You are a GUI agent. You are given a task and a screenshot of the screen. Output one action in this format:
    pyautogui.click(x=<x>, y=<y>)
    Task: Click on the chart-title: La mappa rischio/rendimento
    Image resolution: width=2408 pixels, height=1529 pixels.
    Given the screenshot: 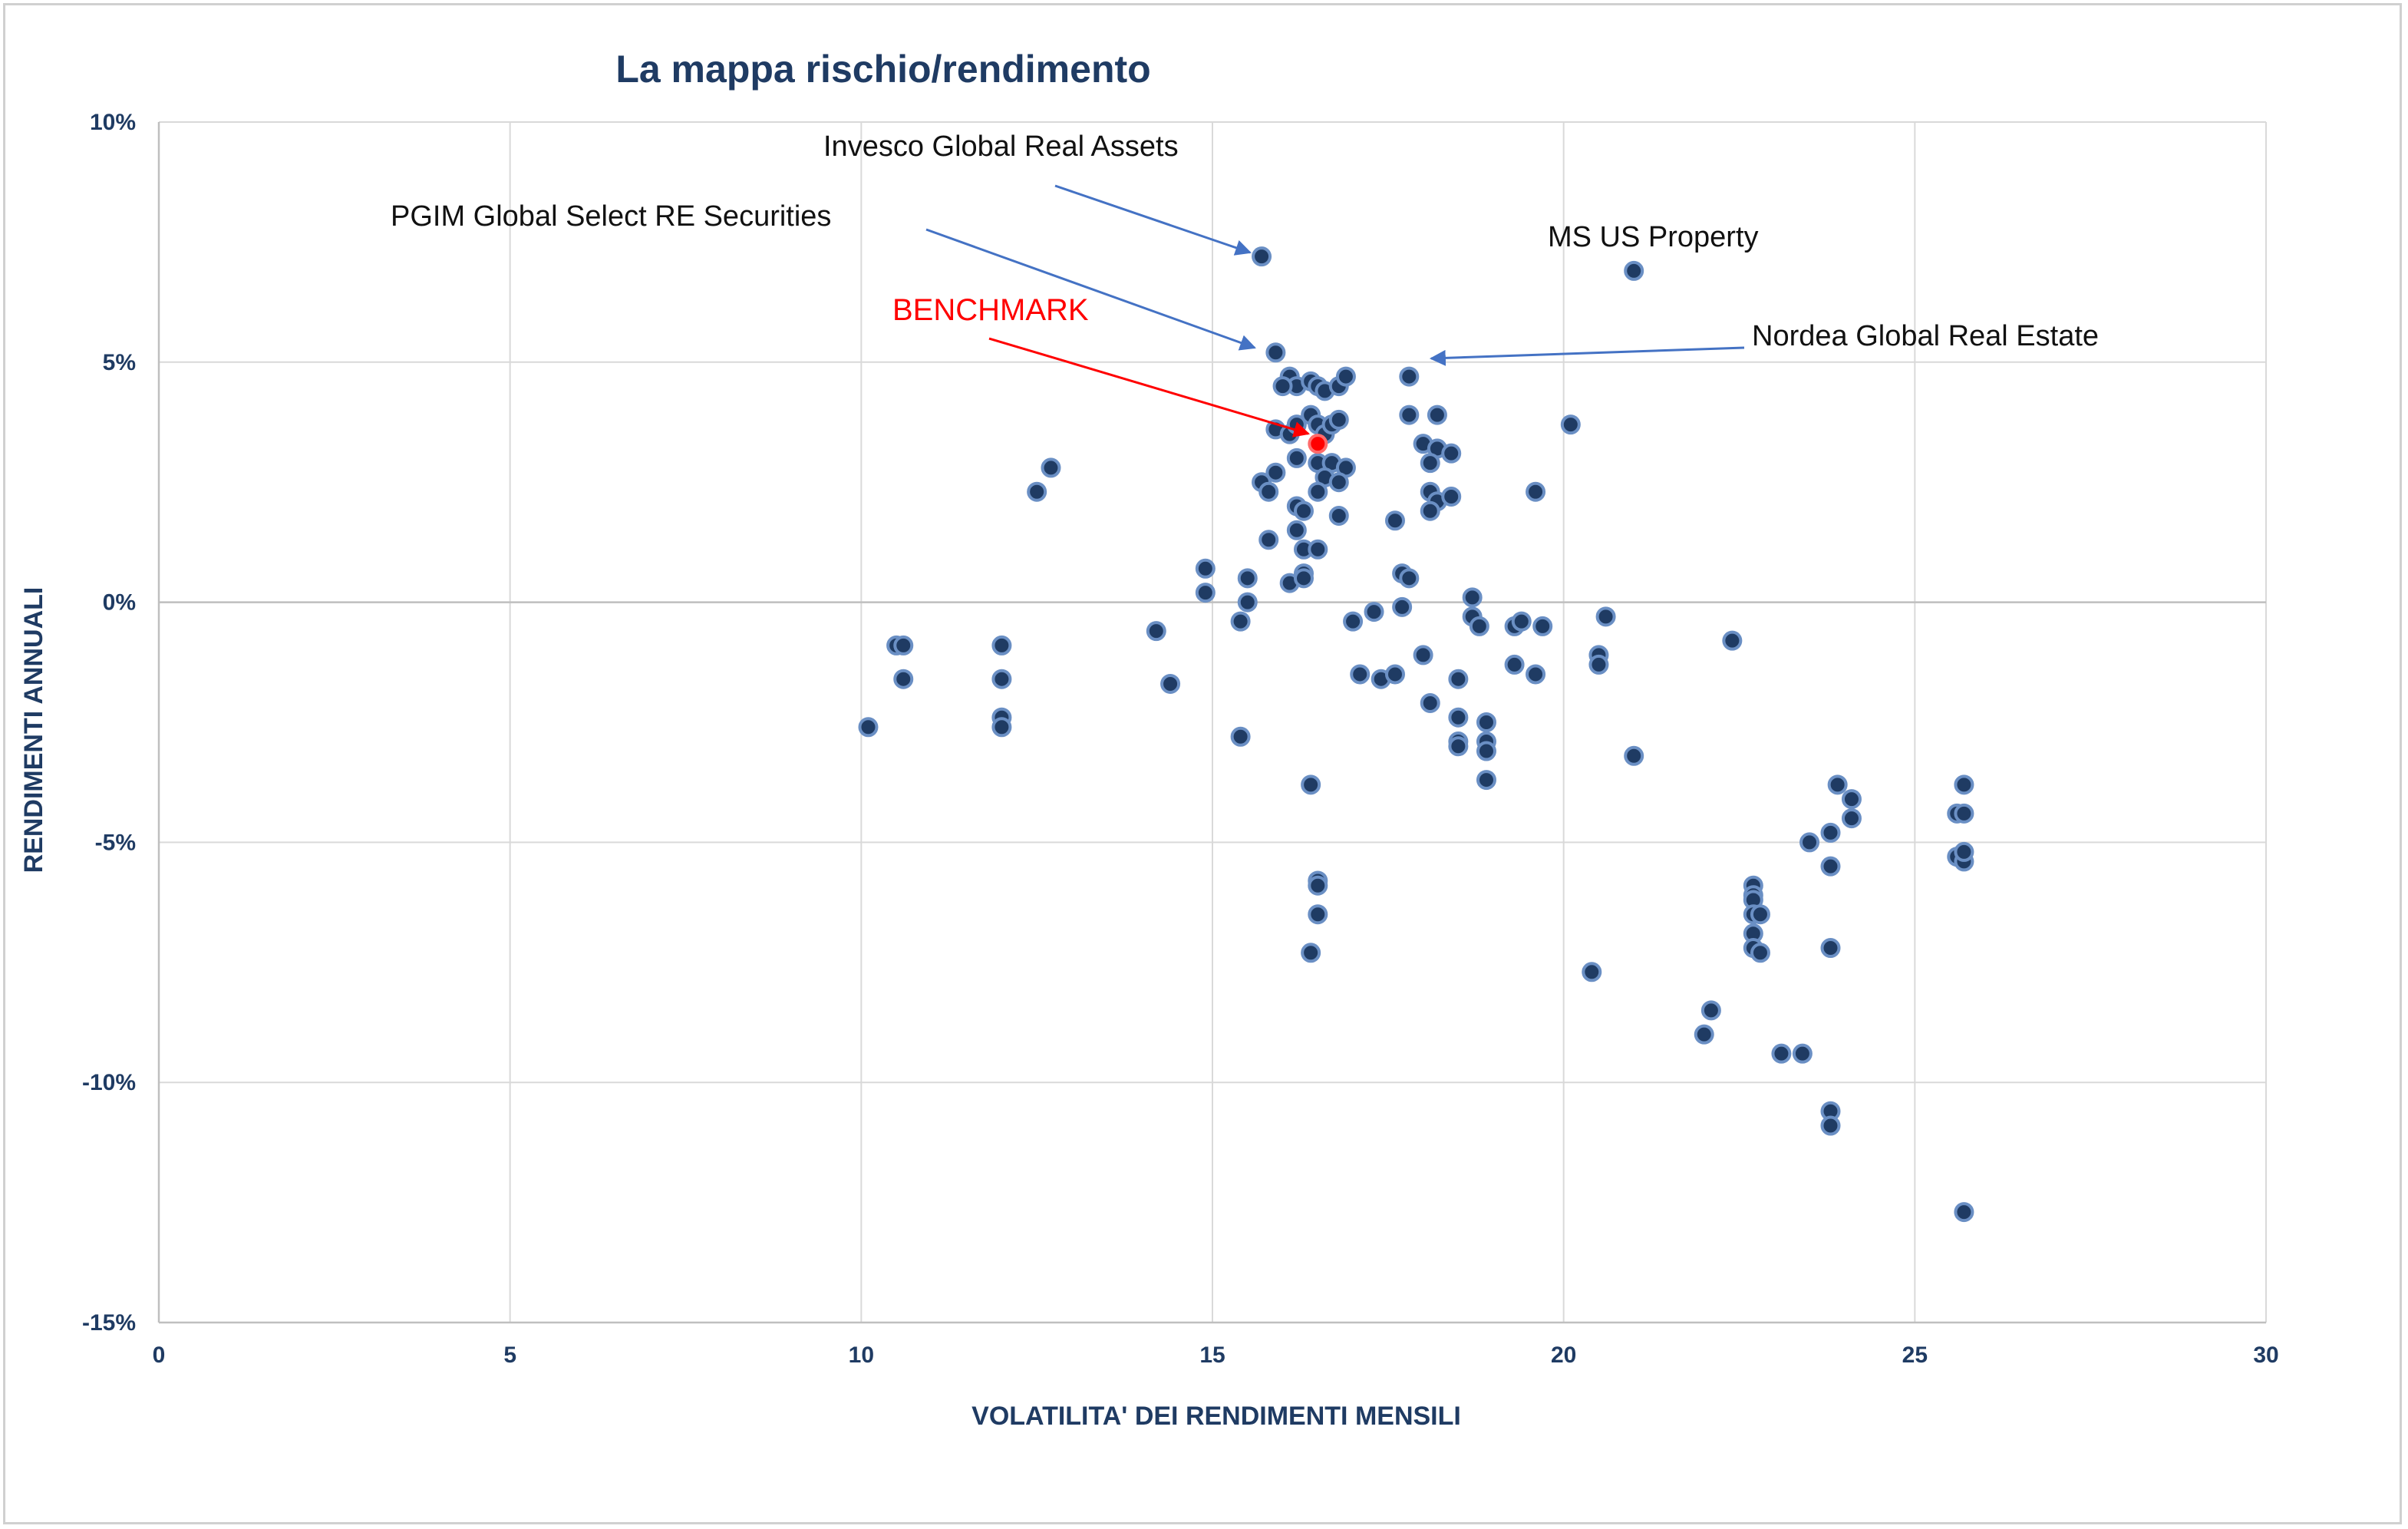 What is the action you would take?
    pyautogui.click(x=882, y=69)
    